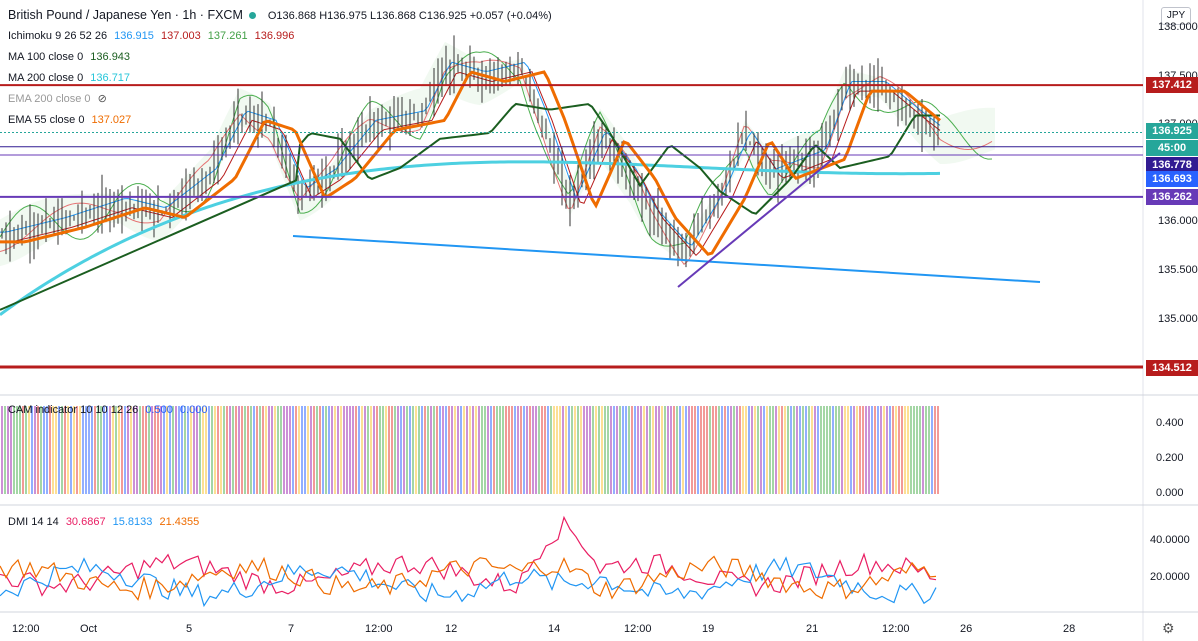 This screenshot has width=1198, height=641. What do you see at coordinates (125, 15) in the screenshot?
I see `symbol-name: British Pound / Japanese Yen · 1h · FXCM` at bounding box center [125, 15].